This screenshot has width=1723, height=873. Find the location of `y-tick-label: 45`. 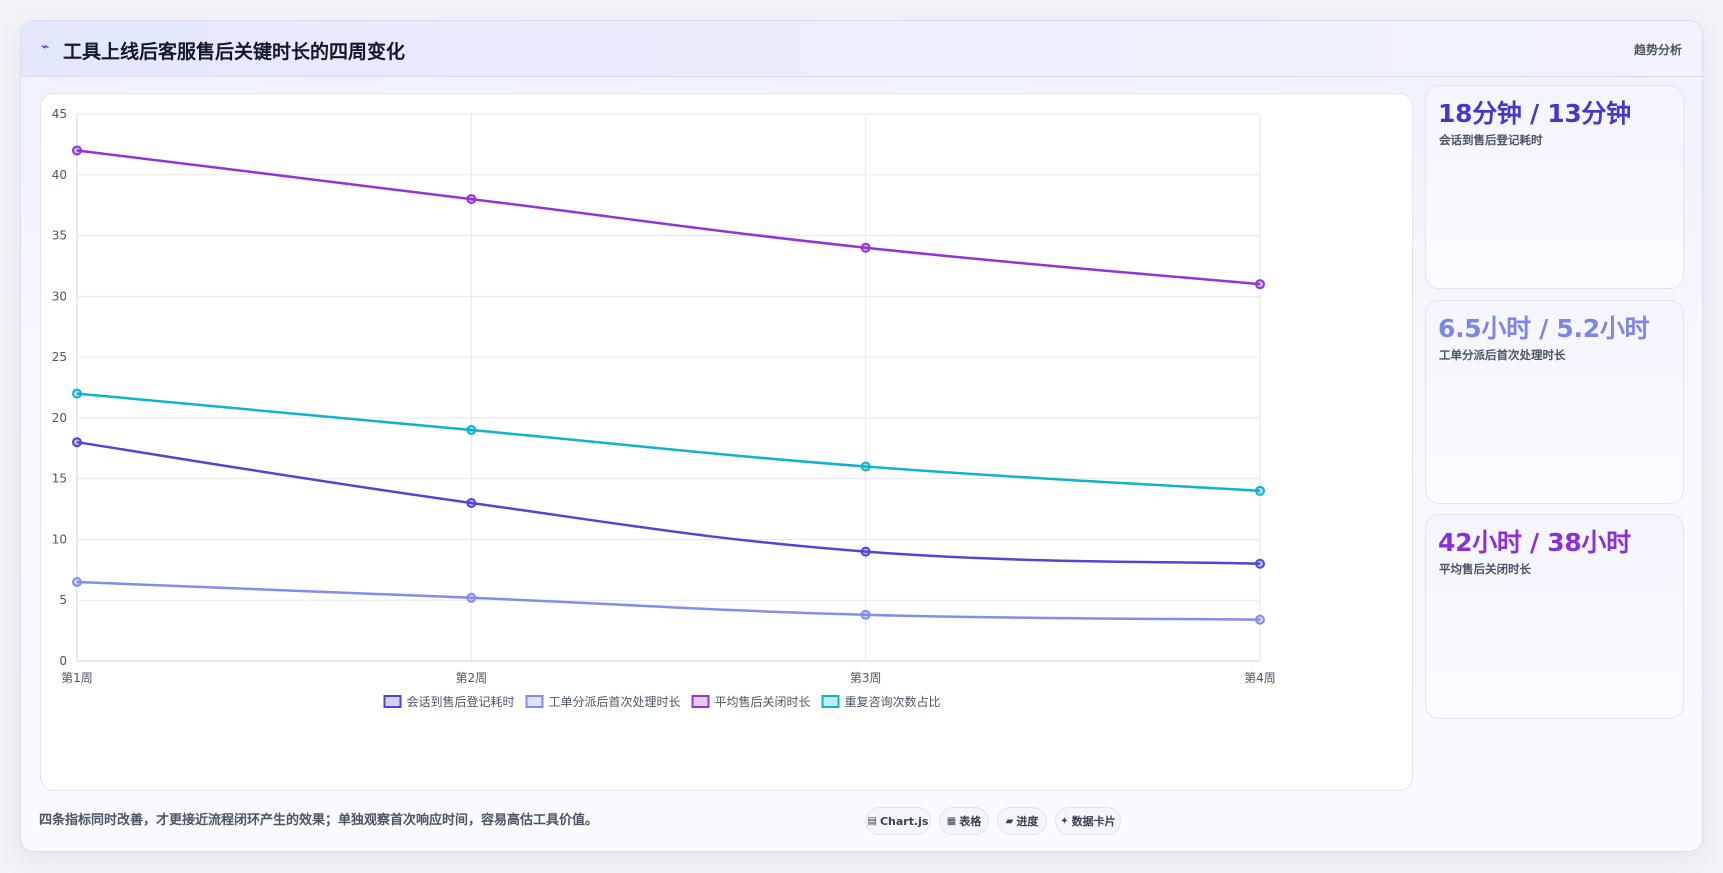

y-tick-label: 45 is located at coordinates (59, 114).